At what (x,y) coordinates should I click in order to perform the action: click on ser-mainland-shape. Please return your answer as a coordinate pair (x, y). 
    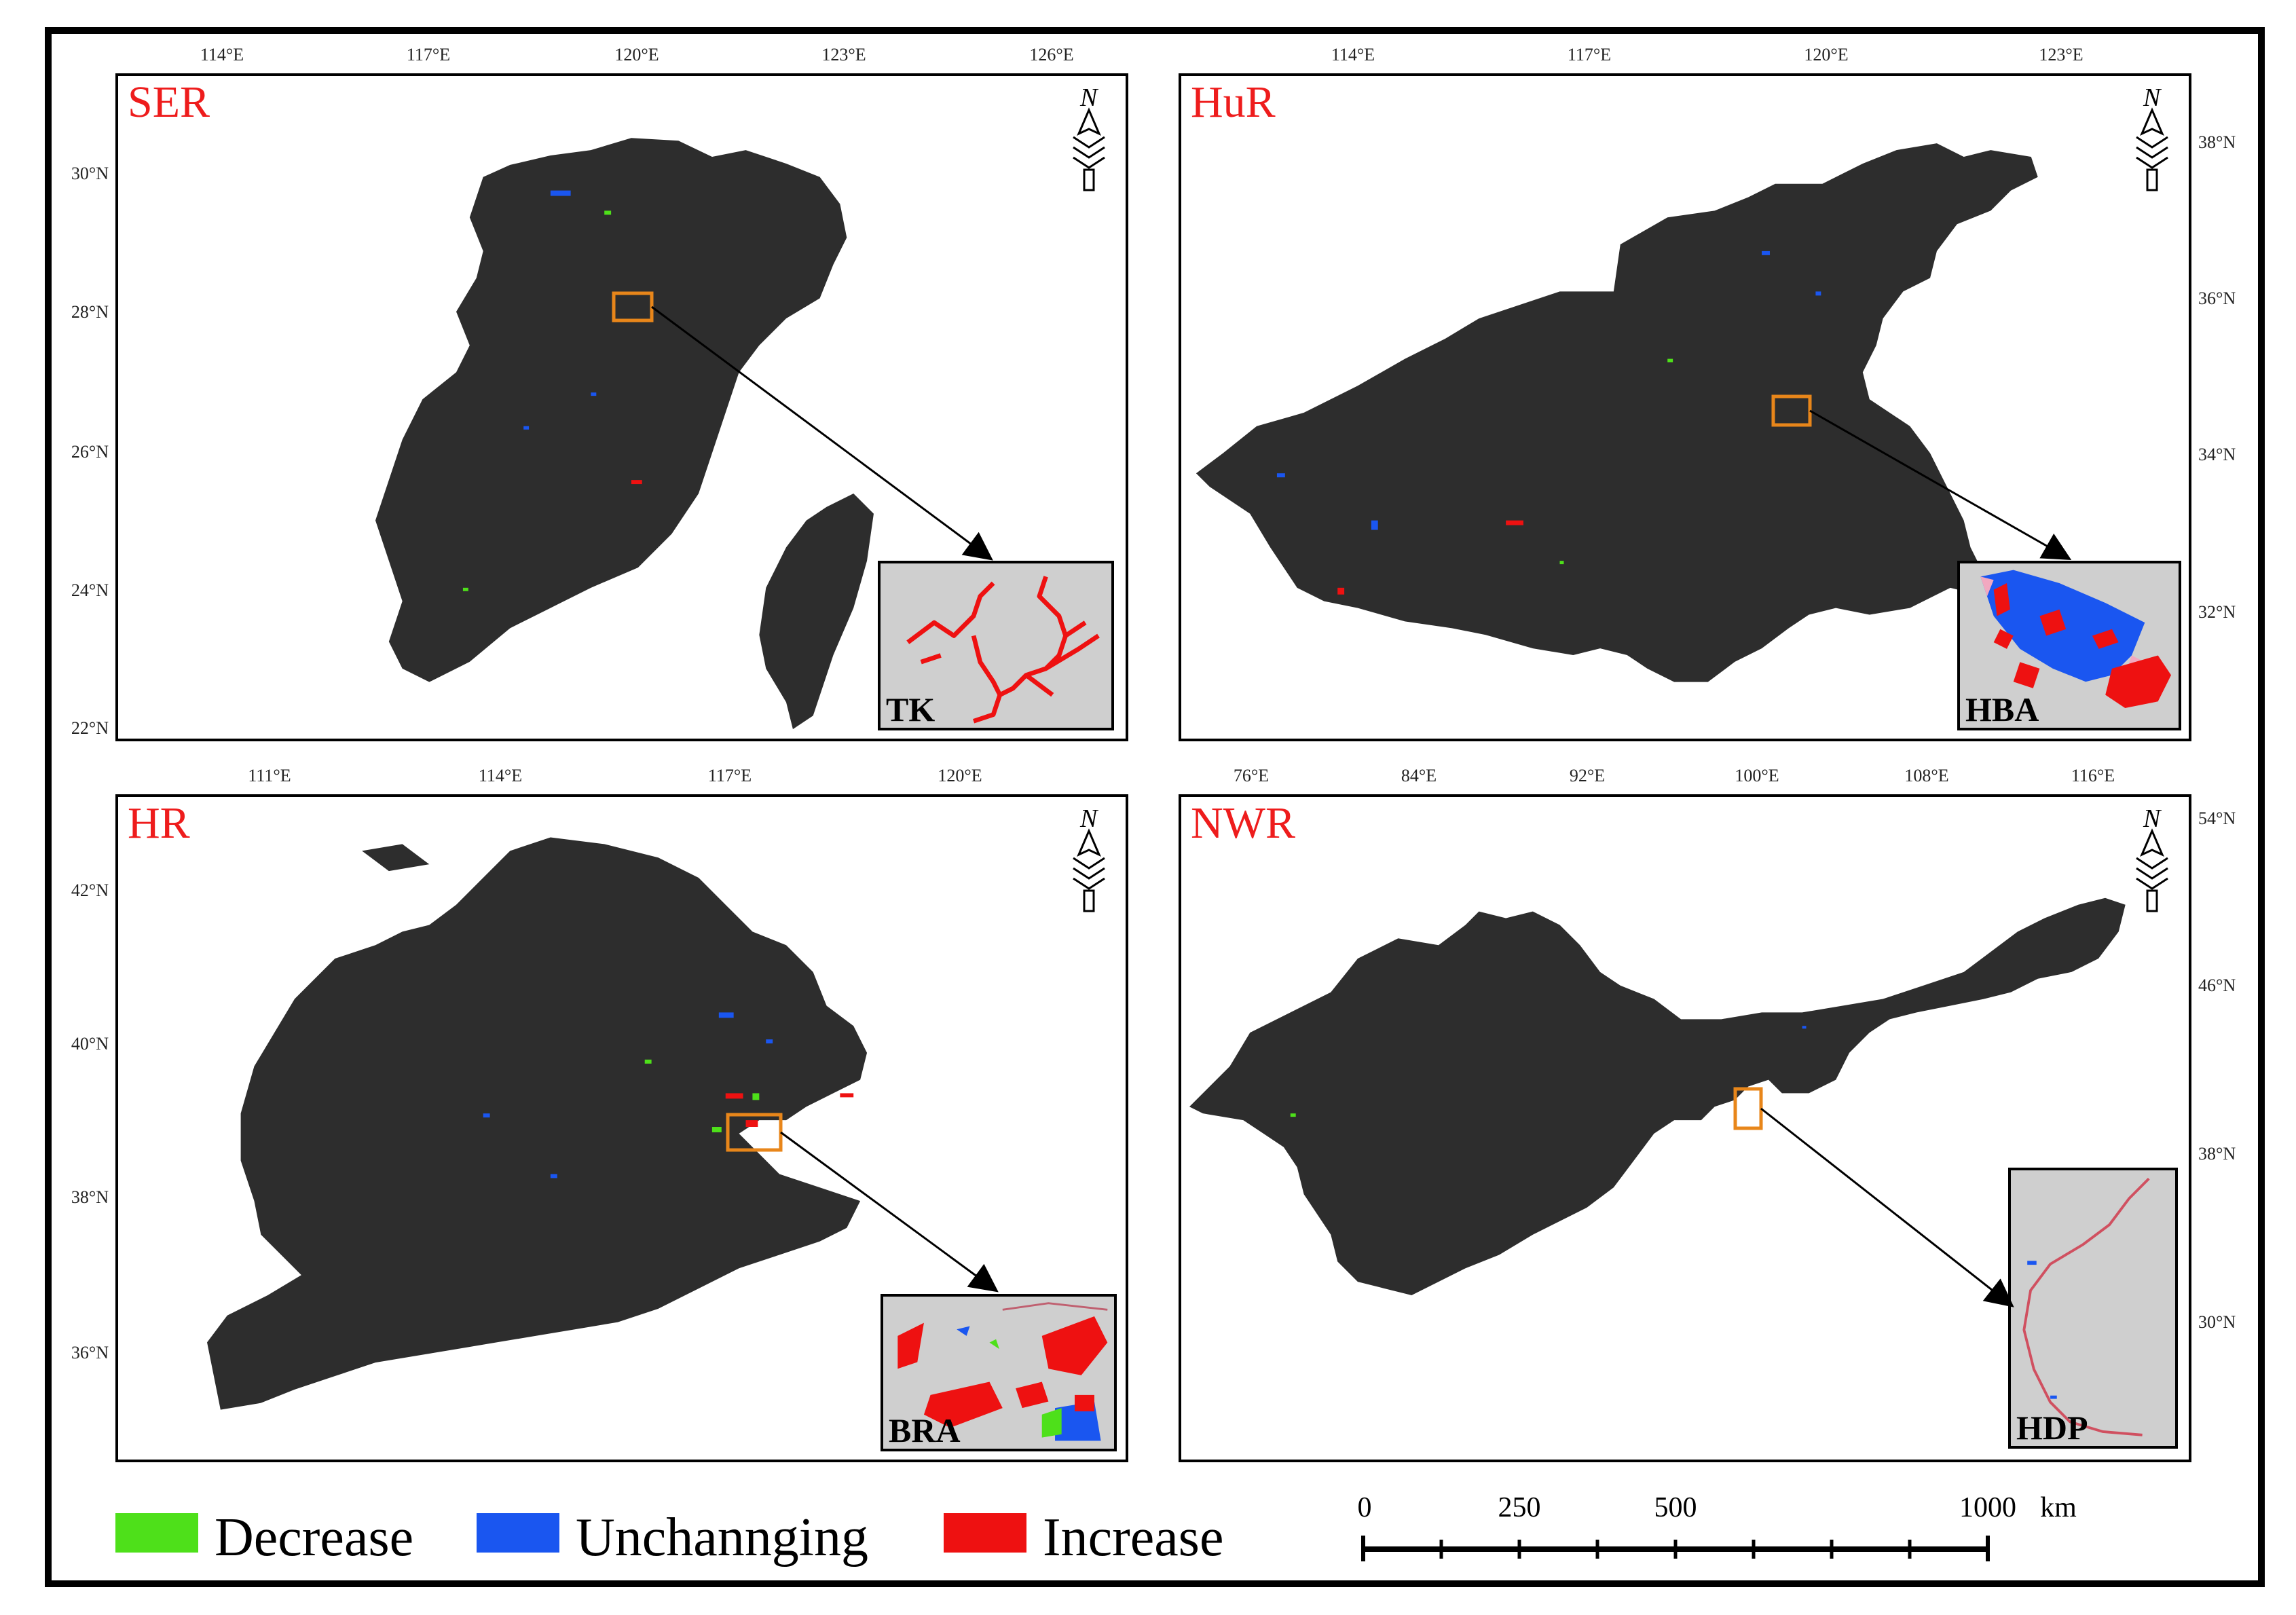
    Looking at the image, I should click on (611, 410).